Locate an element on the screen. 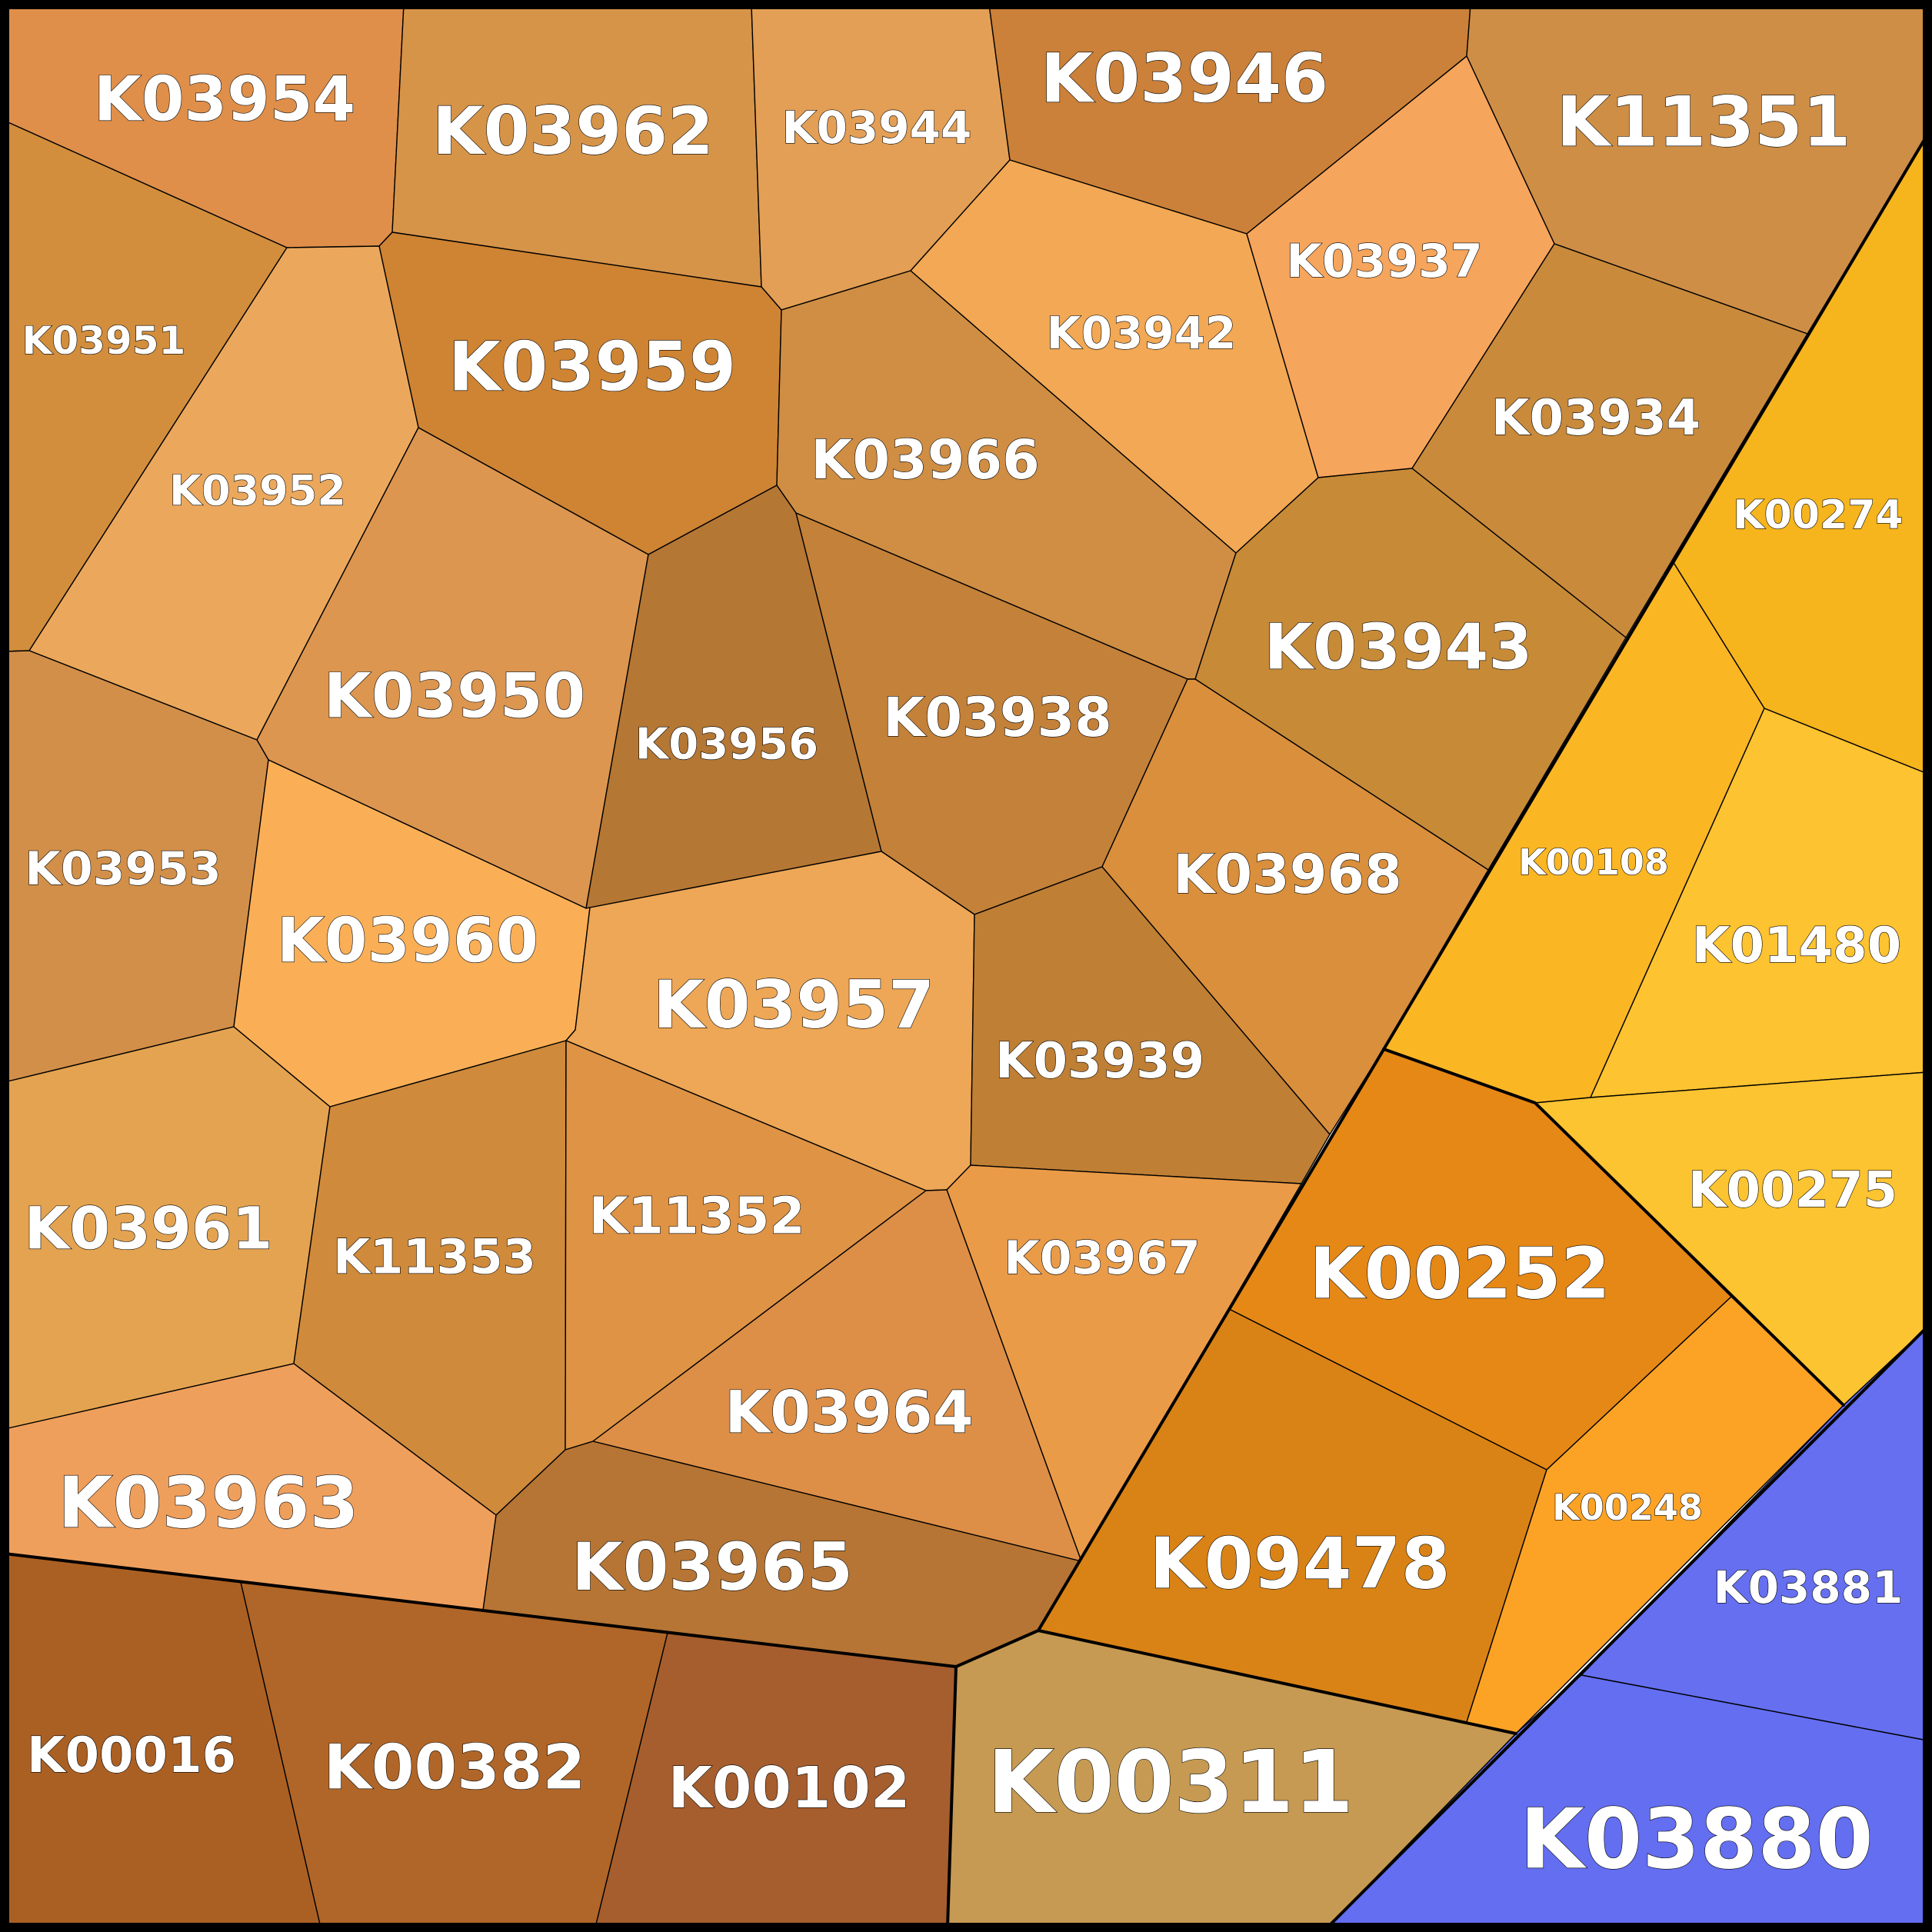 This screenshot has height=1932, width=1932. label-K03968: K03968 is located at coordinates (1287, 874).